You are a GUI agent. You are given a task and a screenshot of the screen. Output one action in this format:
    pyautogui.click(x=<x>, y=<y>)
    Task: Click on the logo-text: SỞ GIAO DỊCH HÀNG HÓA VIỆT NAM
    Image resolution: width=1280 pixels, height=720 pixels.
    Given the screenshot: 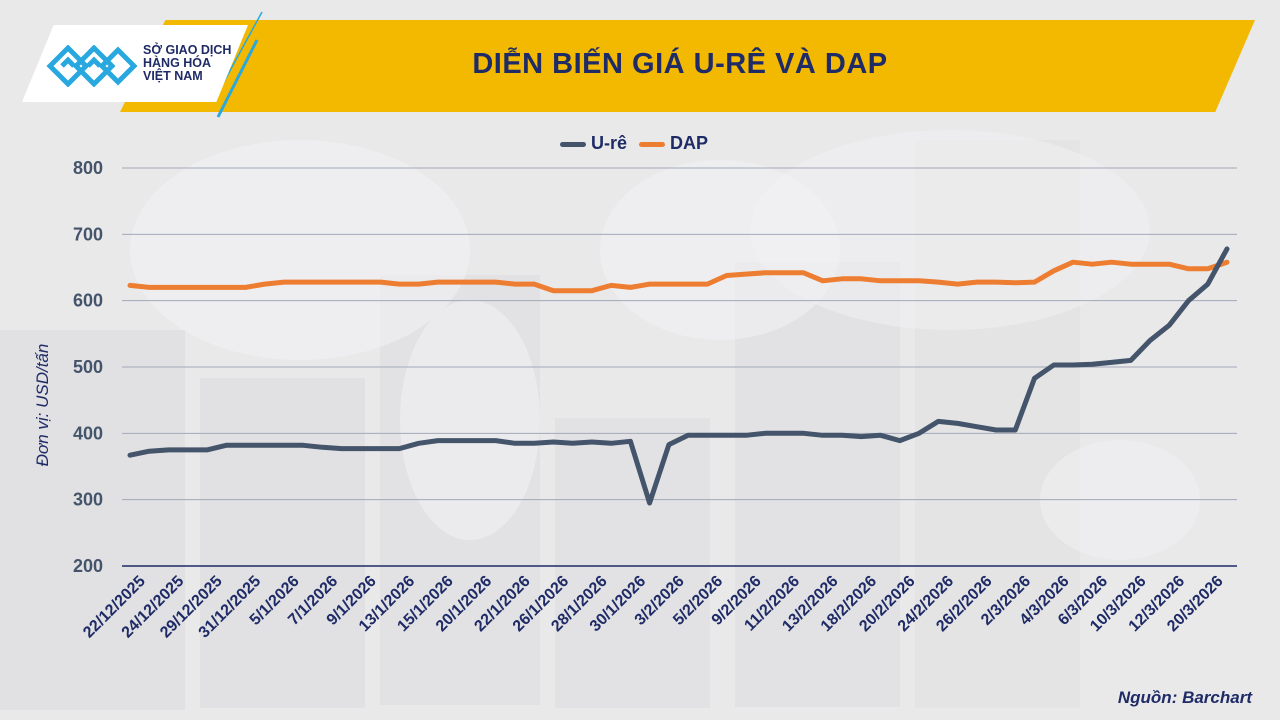 What is the action you would take?
    pyautogui.click(x=187, y=63)
    